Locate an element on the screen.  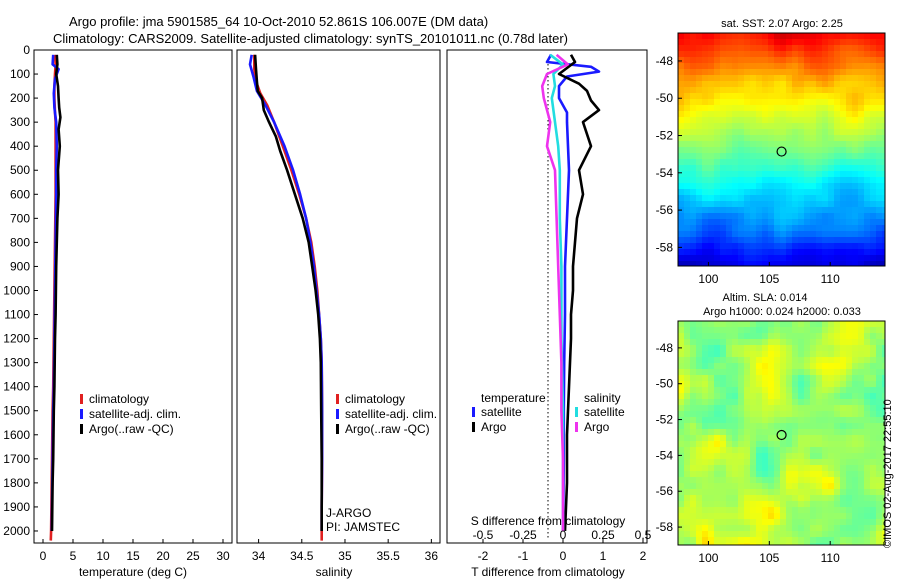
legend-label: climatology is located at coordinates (375, 399).